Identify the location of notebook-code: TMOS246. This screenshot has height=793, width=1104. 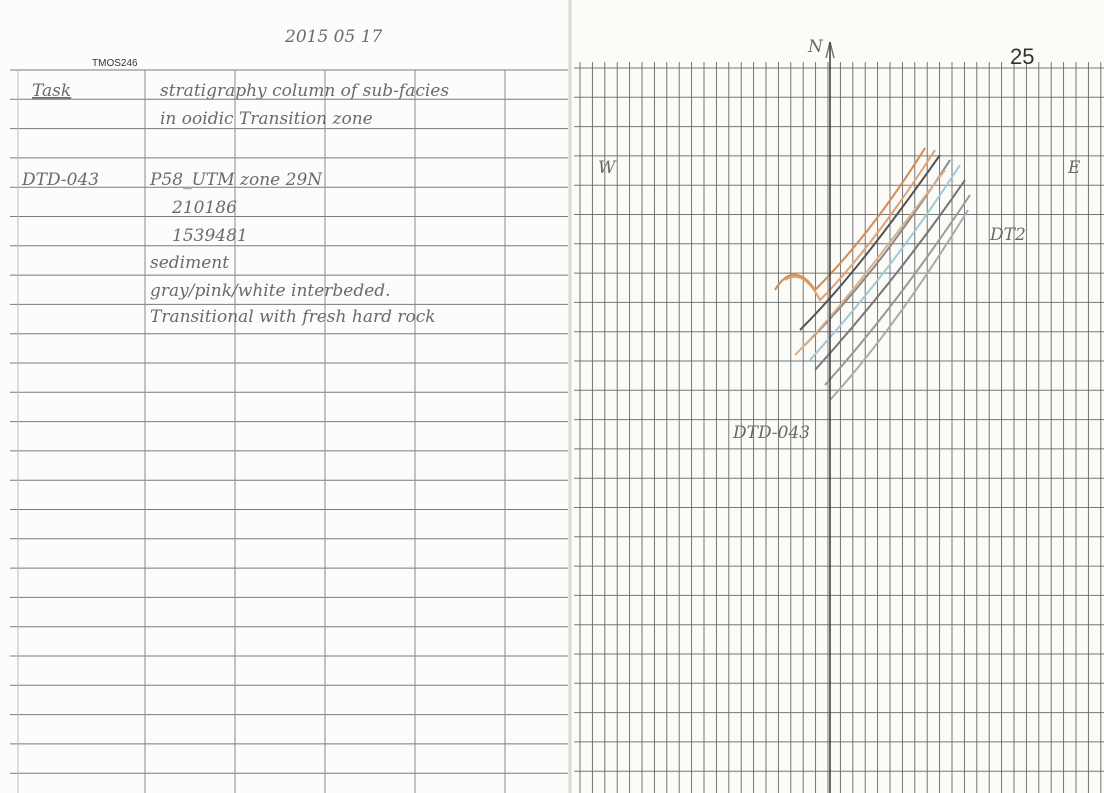
(115, 63).